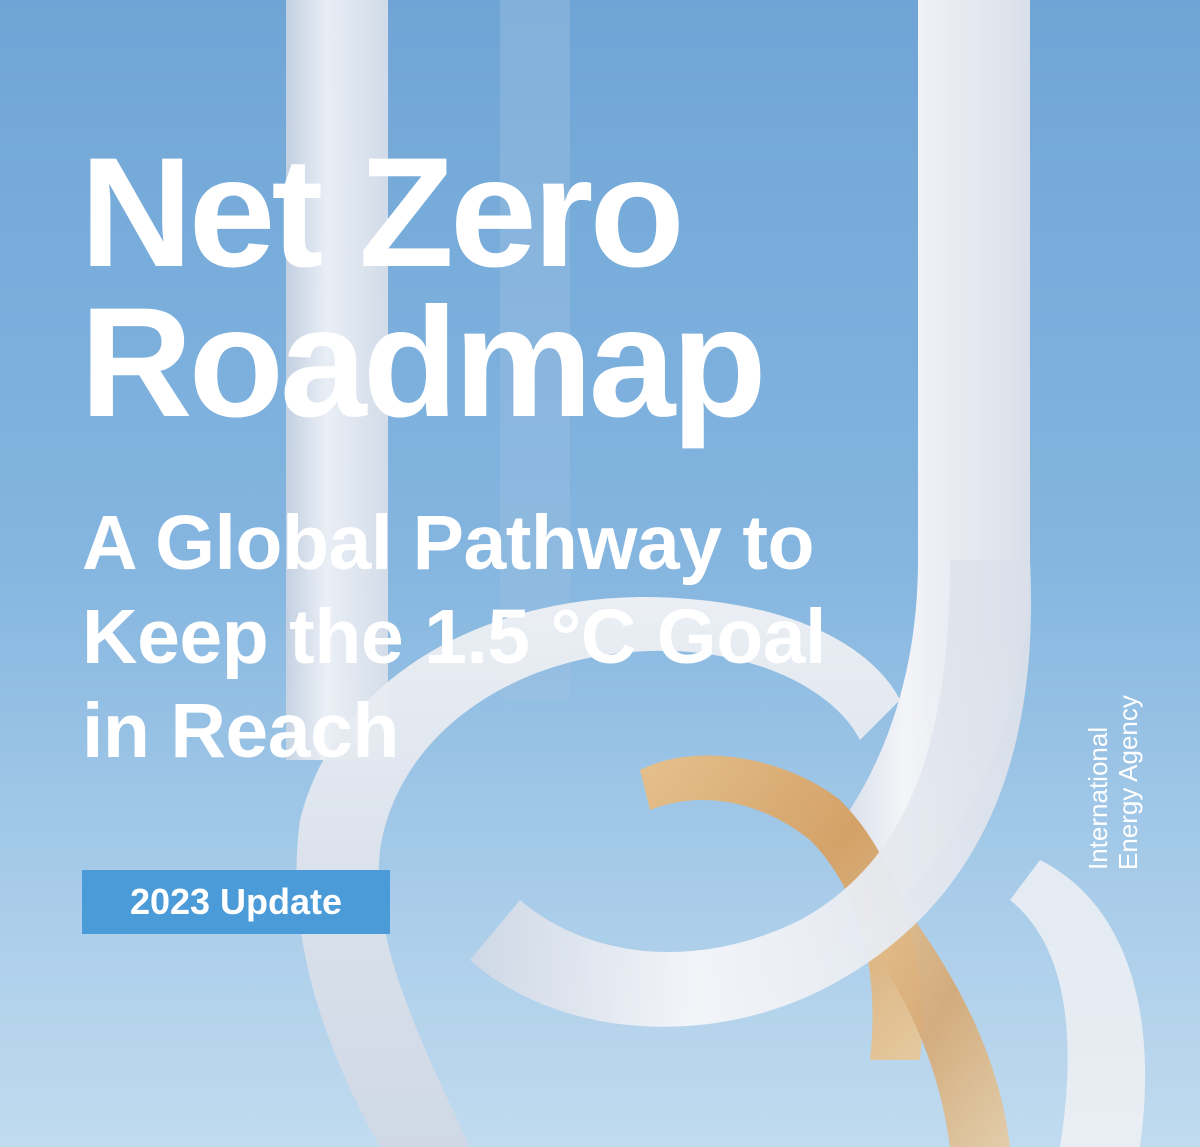 The height and width of the screenshot is (1147, 1200). I want to click on edition-badge: 2023 Update, so click(236, 902).